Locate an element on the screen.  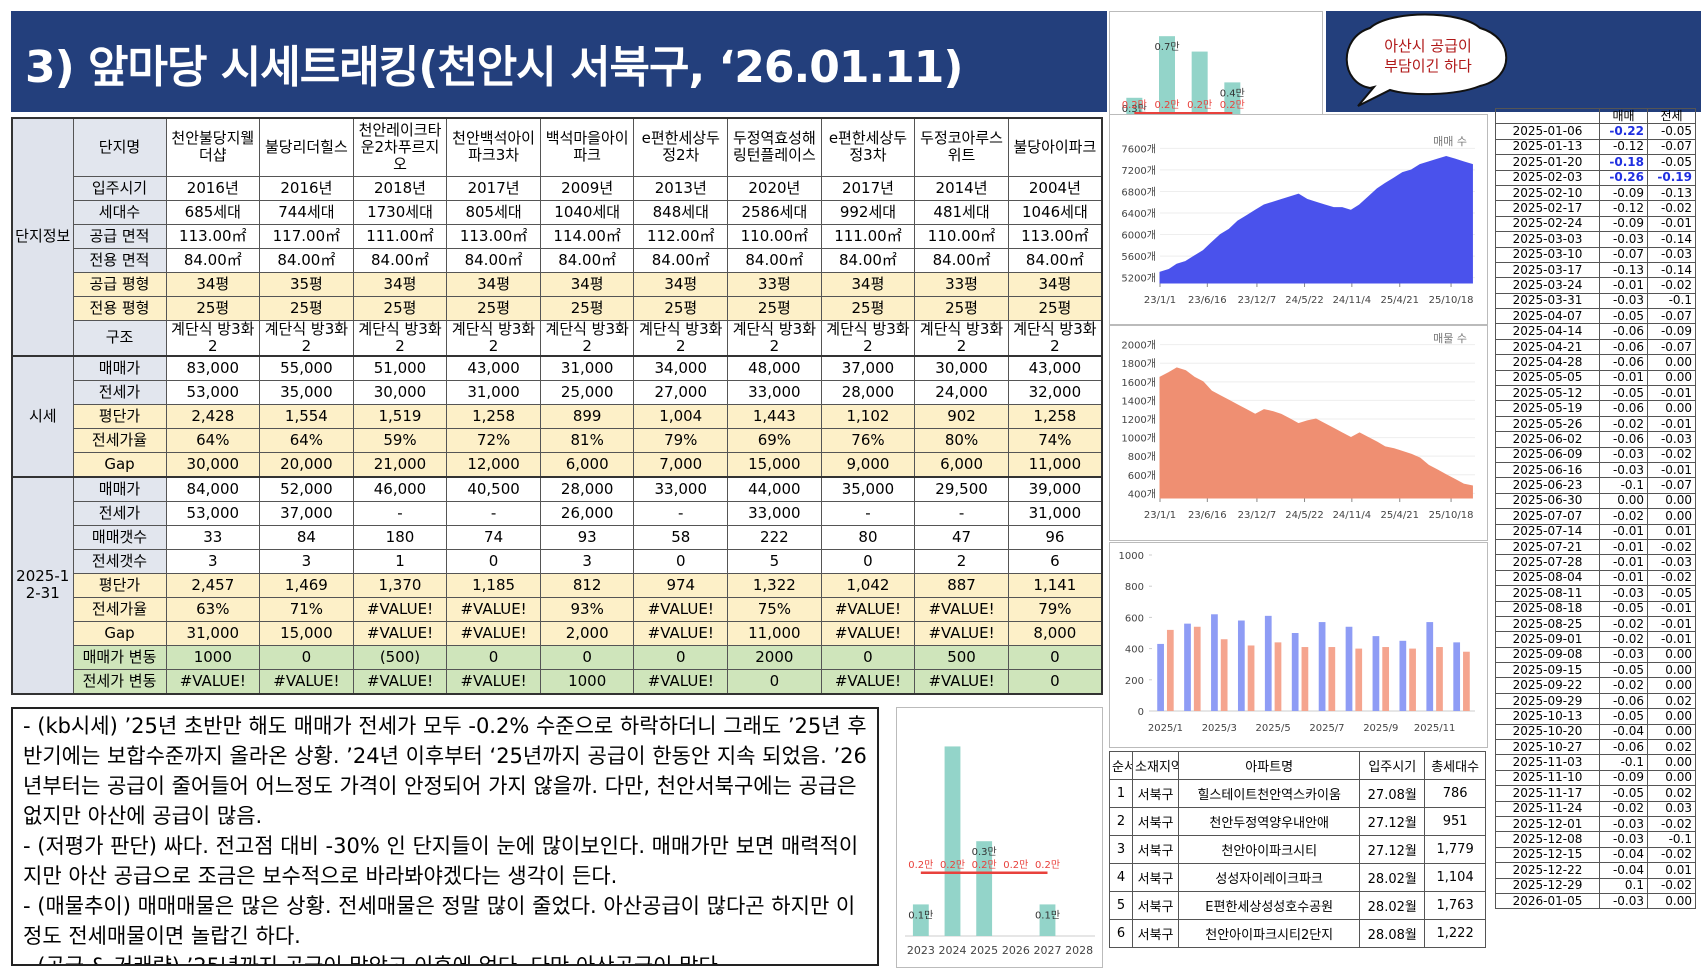
y-tick-label: 7600개 is located at coordinates (1138, 149).